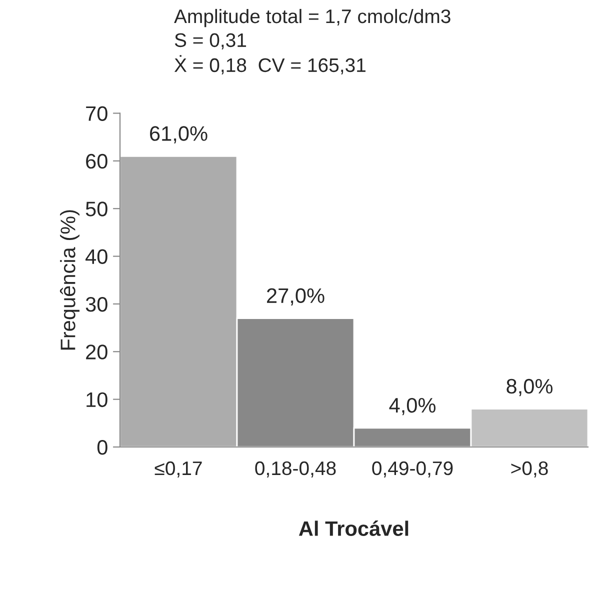  I want to click on text: S = 0,31, so click(210, 41).